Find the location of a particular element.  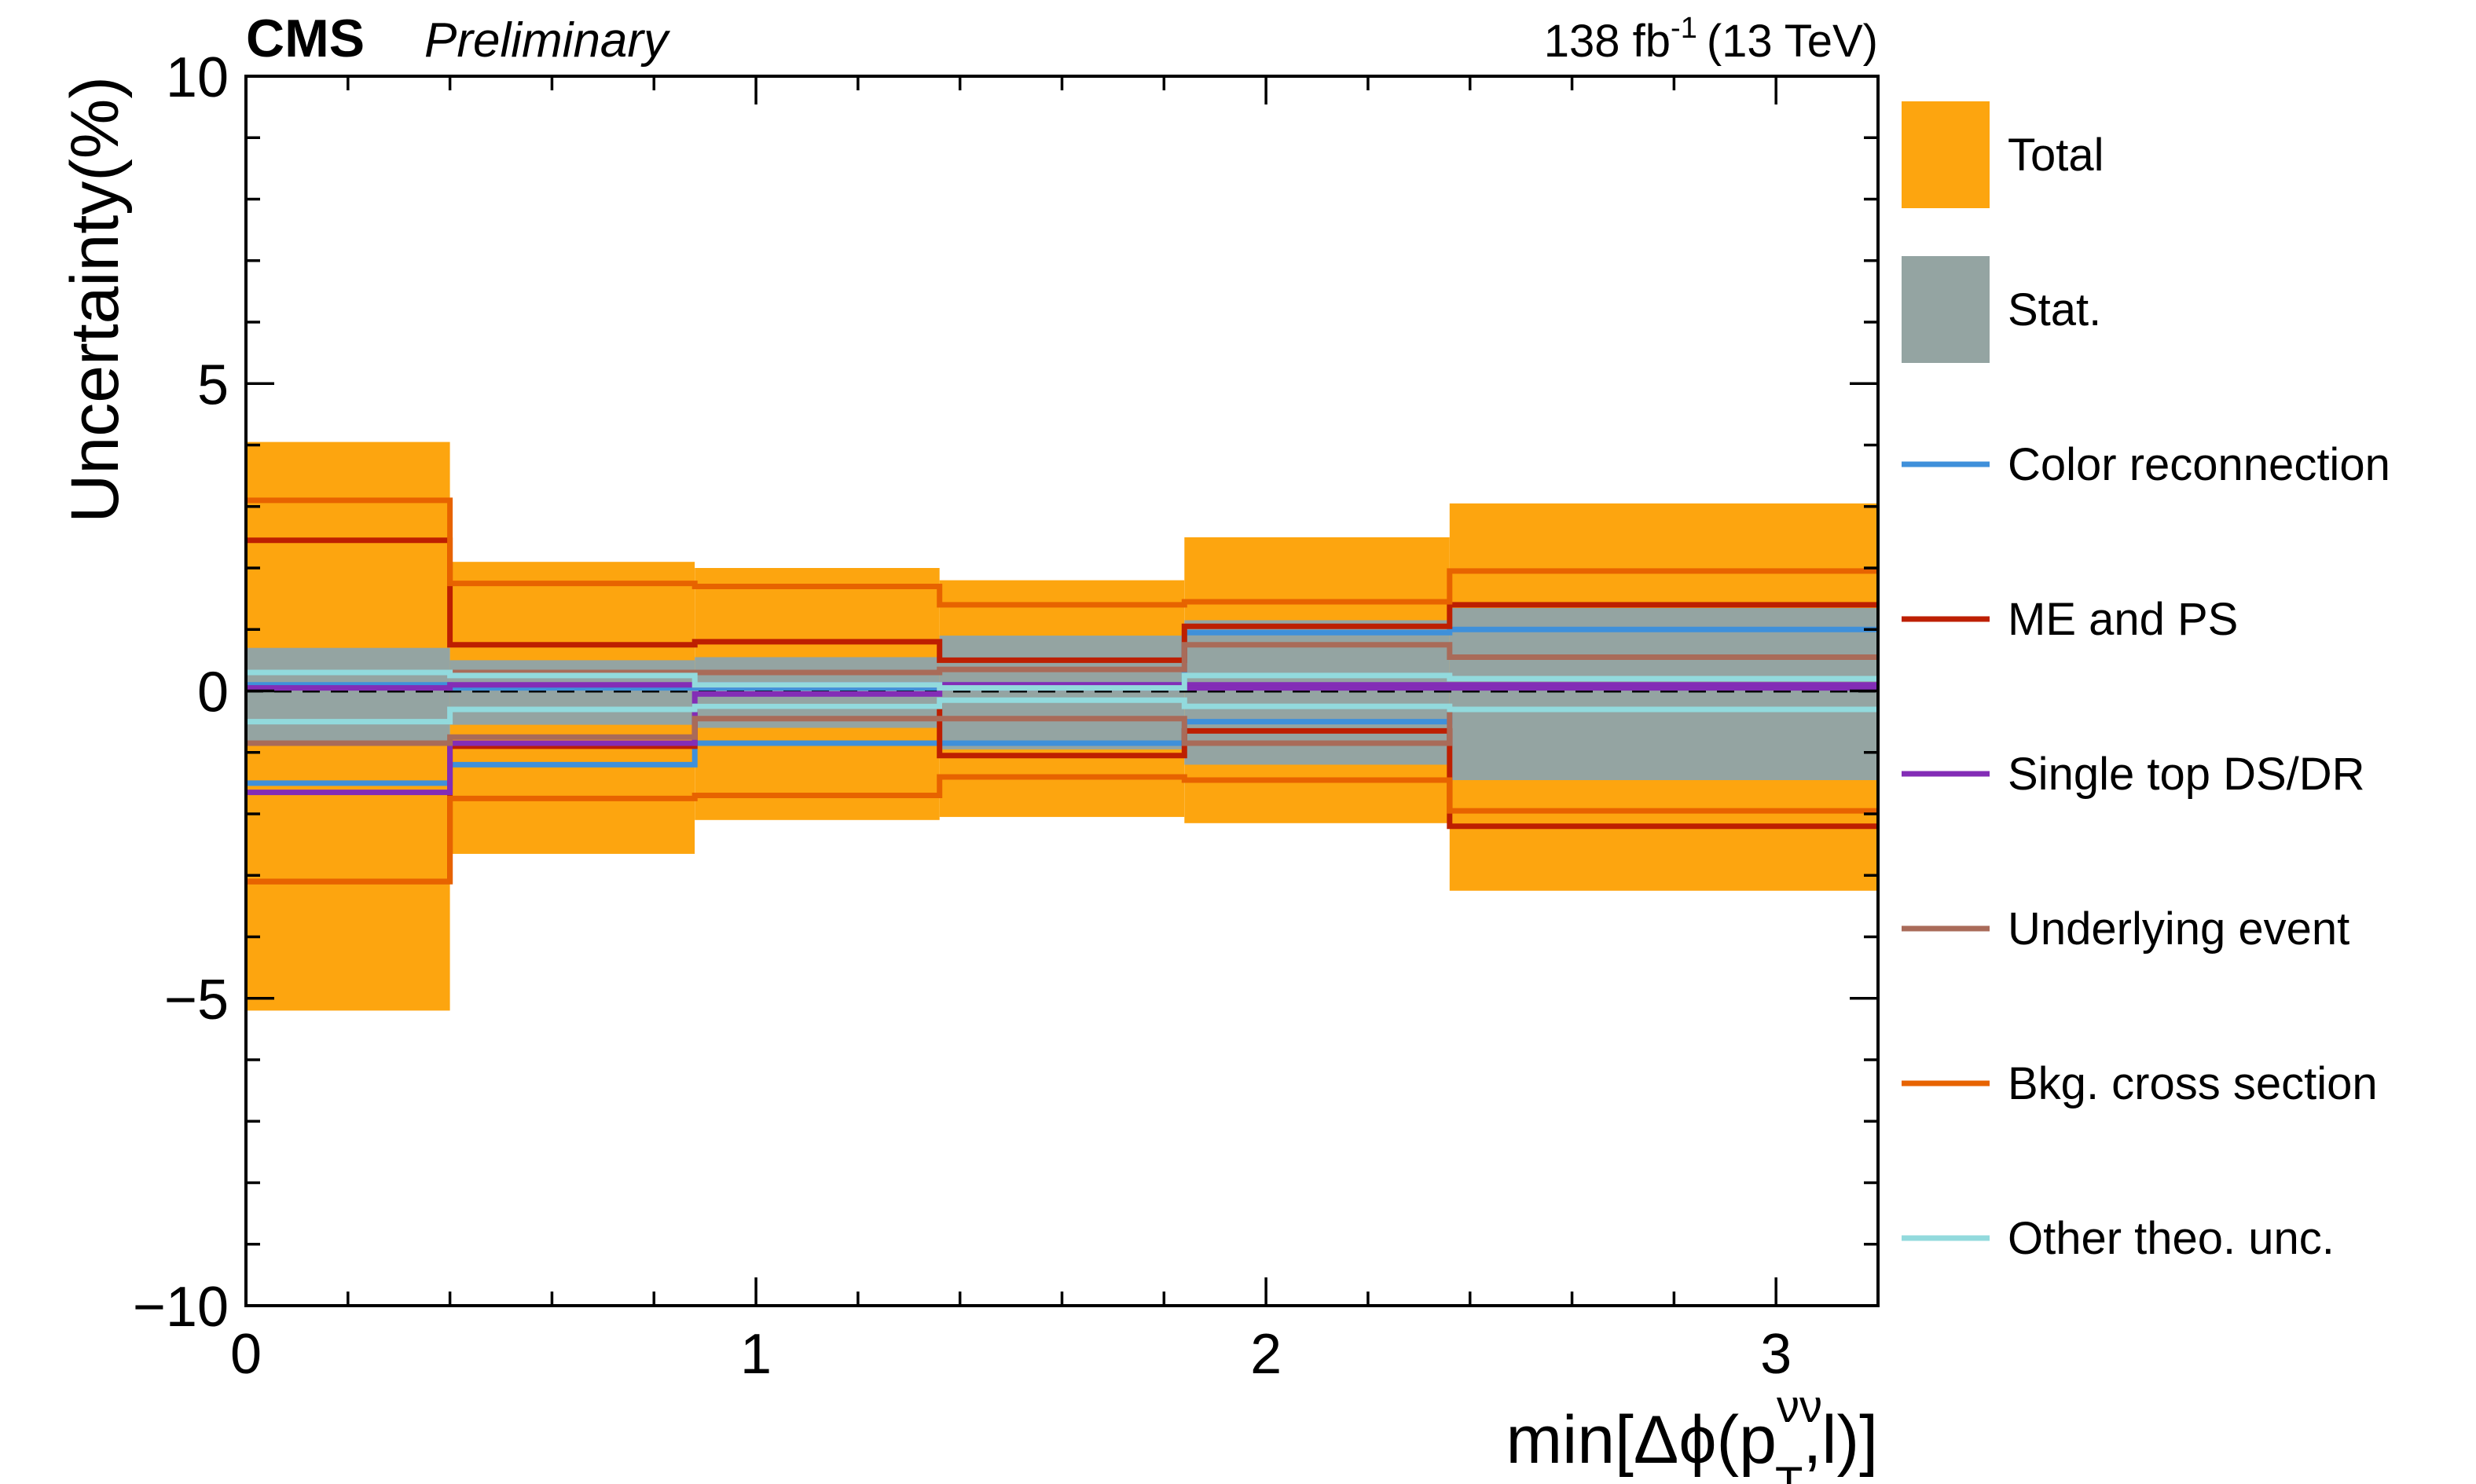

x-tick-label: 1 is located at coordinates (756, 1354).